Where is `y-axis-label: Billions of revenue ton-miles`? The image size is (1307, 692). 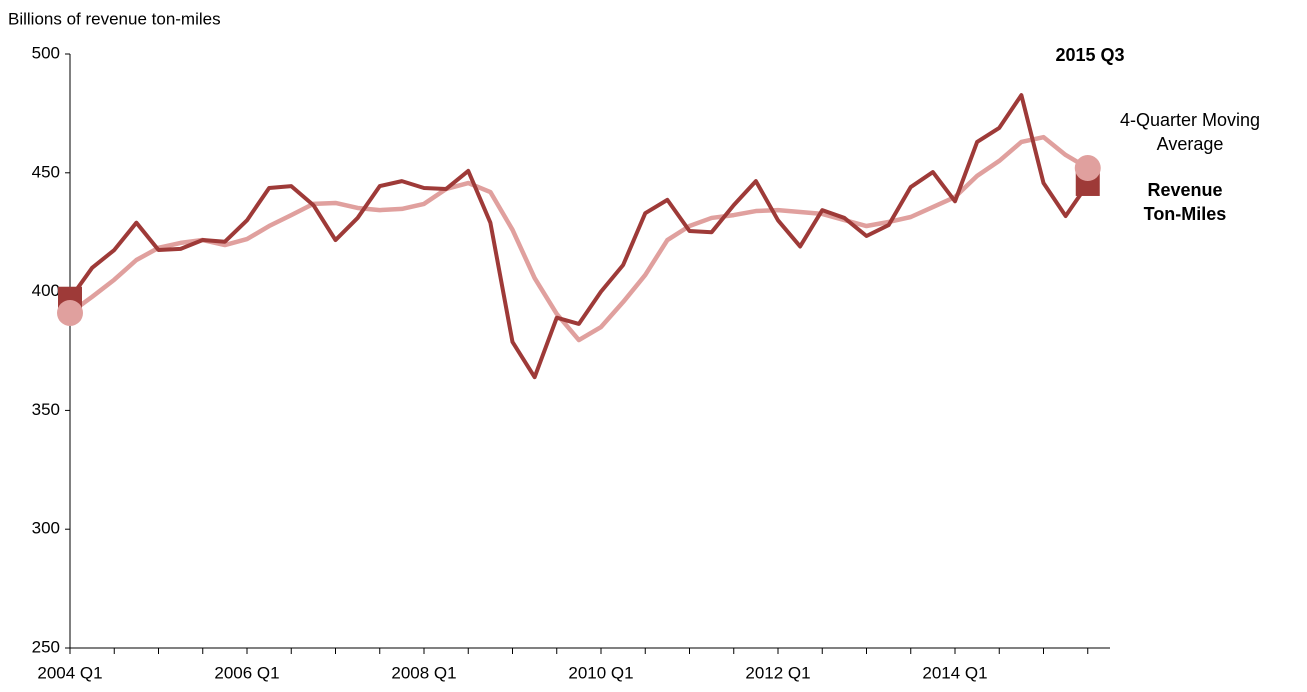
y-axis-label: Billions of revenue ton-miles is located at coordinates (114, 18).